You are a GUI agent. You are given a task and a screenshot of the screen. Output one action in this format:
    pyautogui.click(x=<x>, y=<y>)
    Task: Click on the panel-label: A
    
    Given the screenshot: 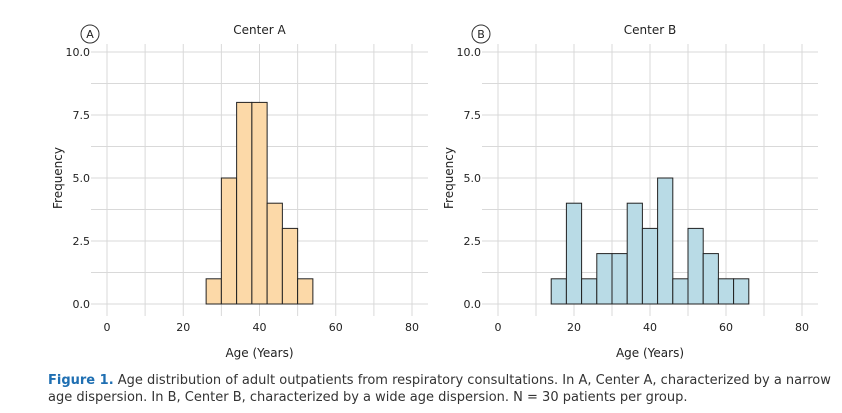 What is the action you would take?
    pyautogui.click(x=90, y=34)
    